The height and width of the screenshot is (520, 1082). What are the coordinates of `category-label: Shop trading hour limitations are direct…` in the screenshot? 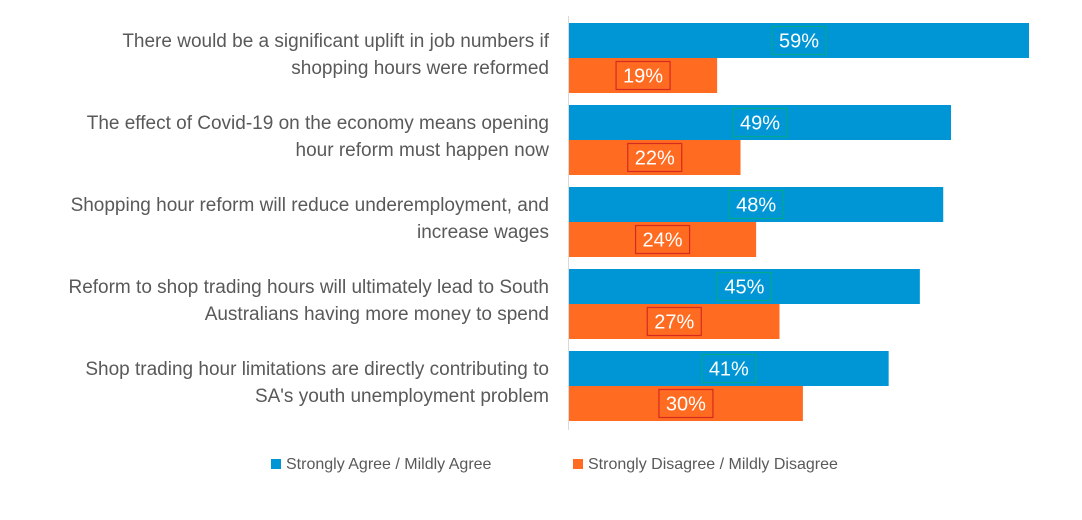 It's located at (317, 383).